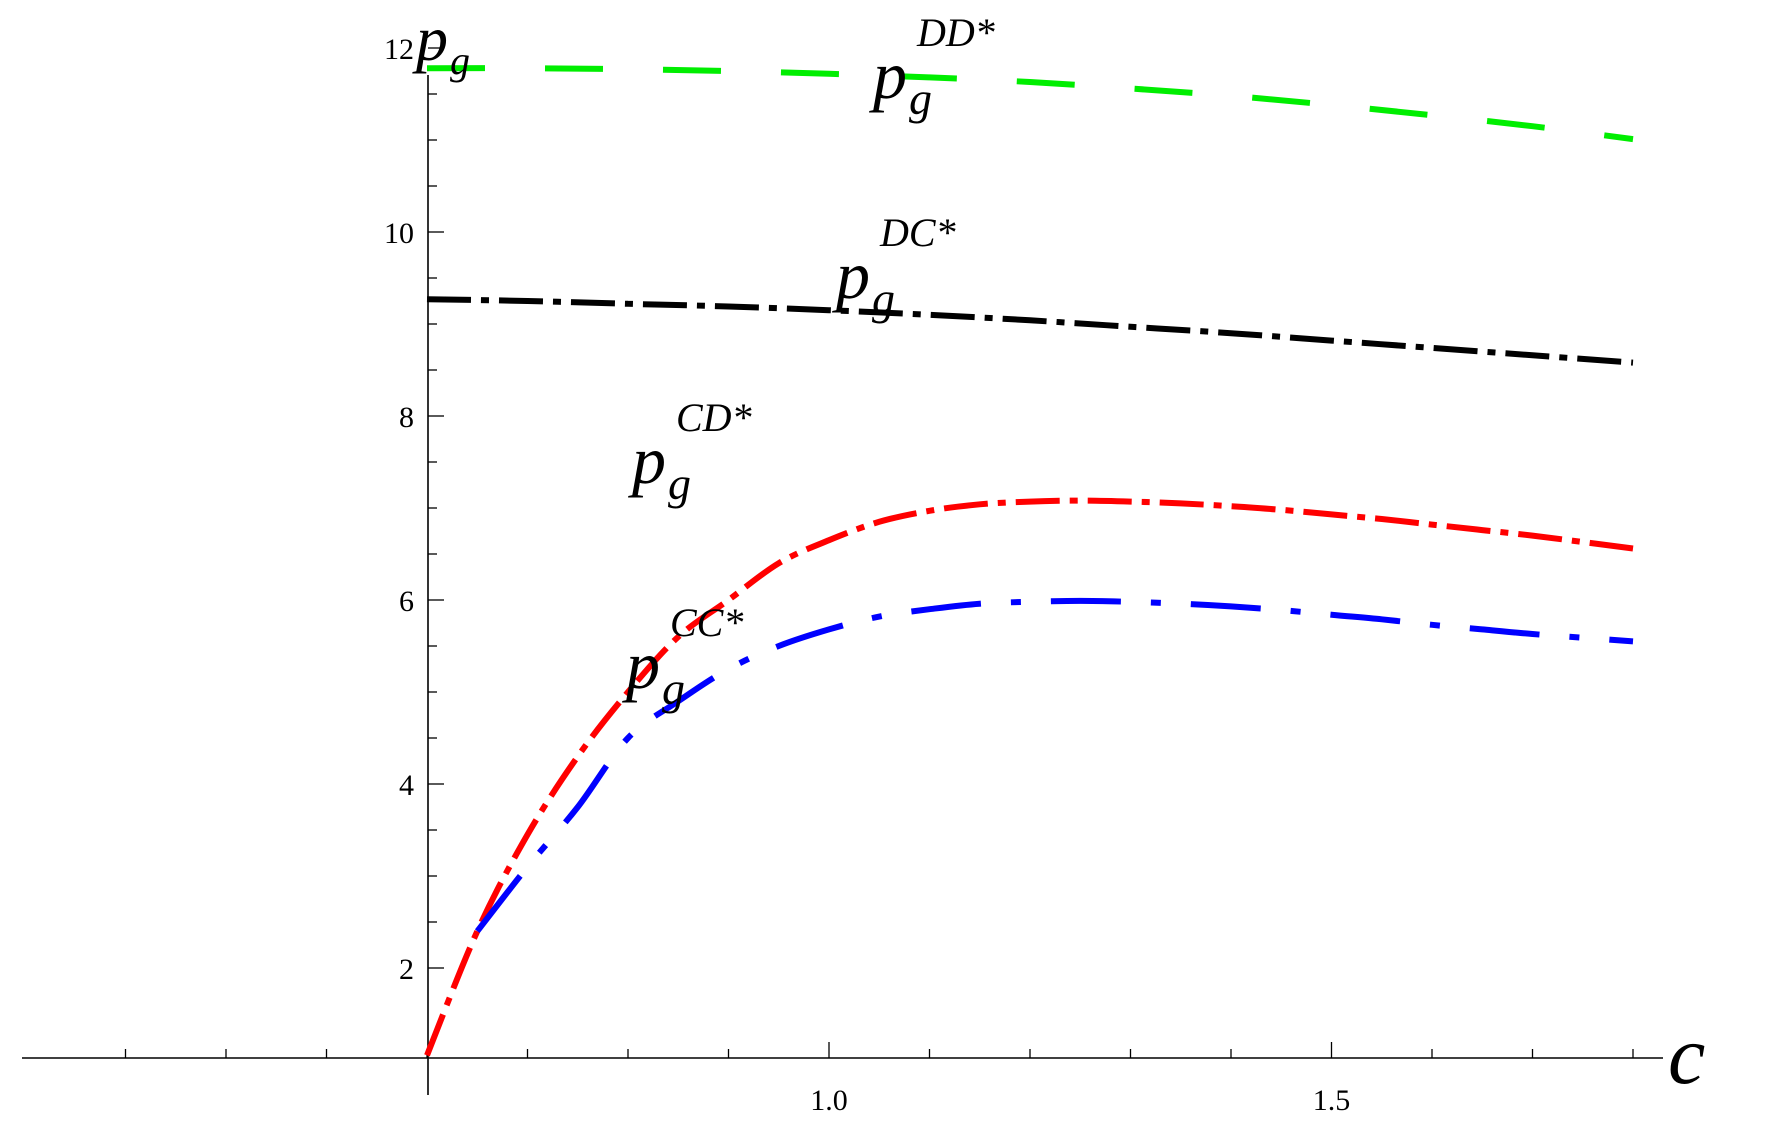 The image size is (1767, 1145). I want to click on svg-text:pgCD*: pg CD*, so click(690, 452).